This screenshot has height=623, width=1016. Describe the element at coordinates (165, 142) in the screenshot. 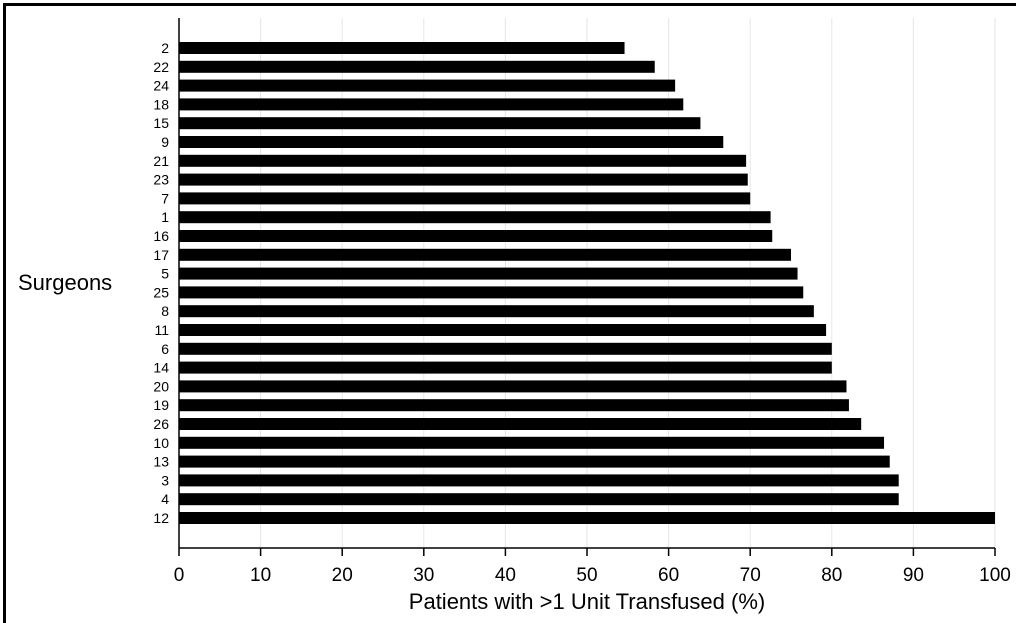

I see `category-label: 9` at that location.